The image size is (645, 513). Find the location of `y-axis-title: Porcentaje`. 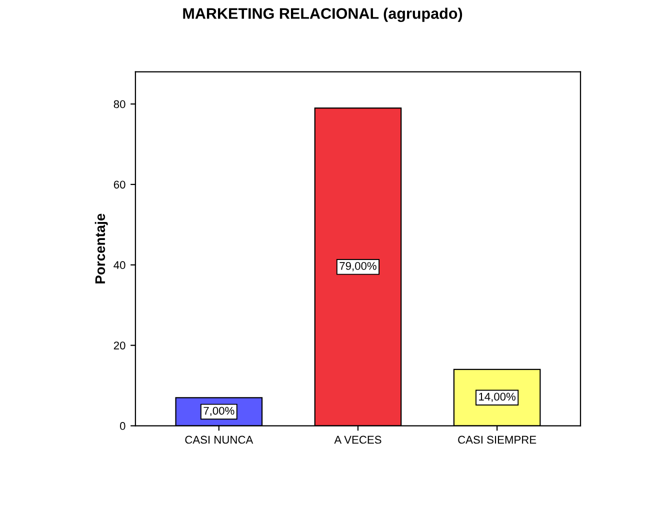

y-axis-title: Porcentaje is located at coordinates (101, 249).